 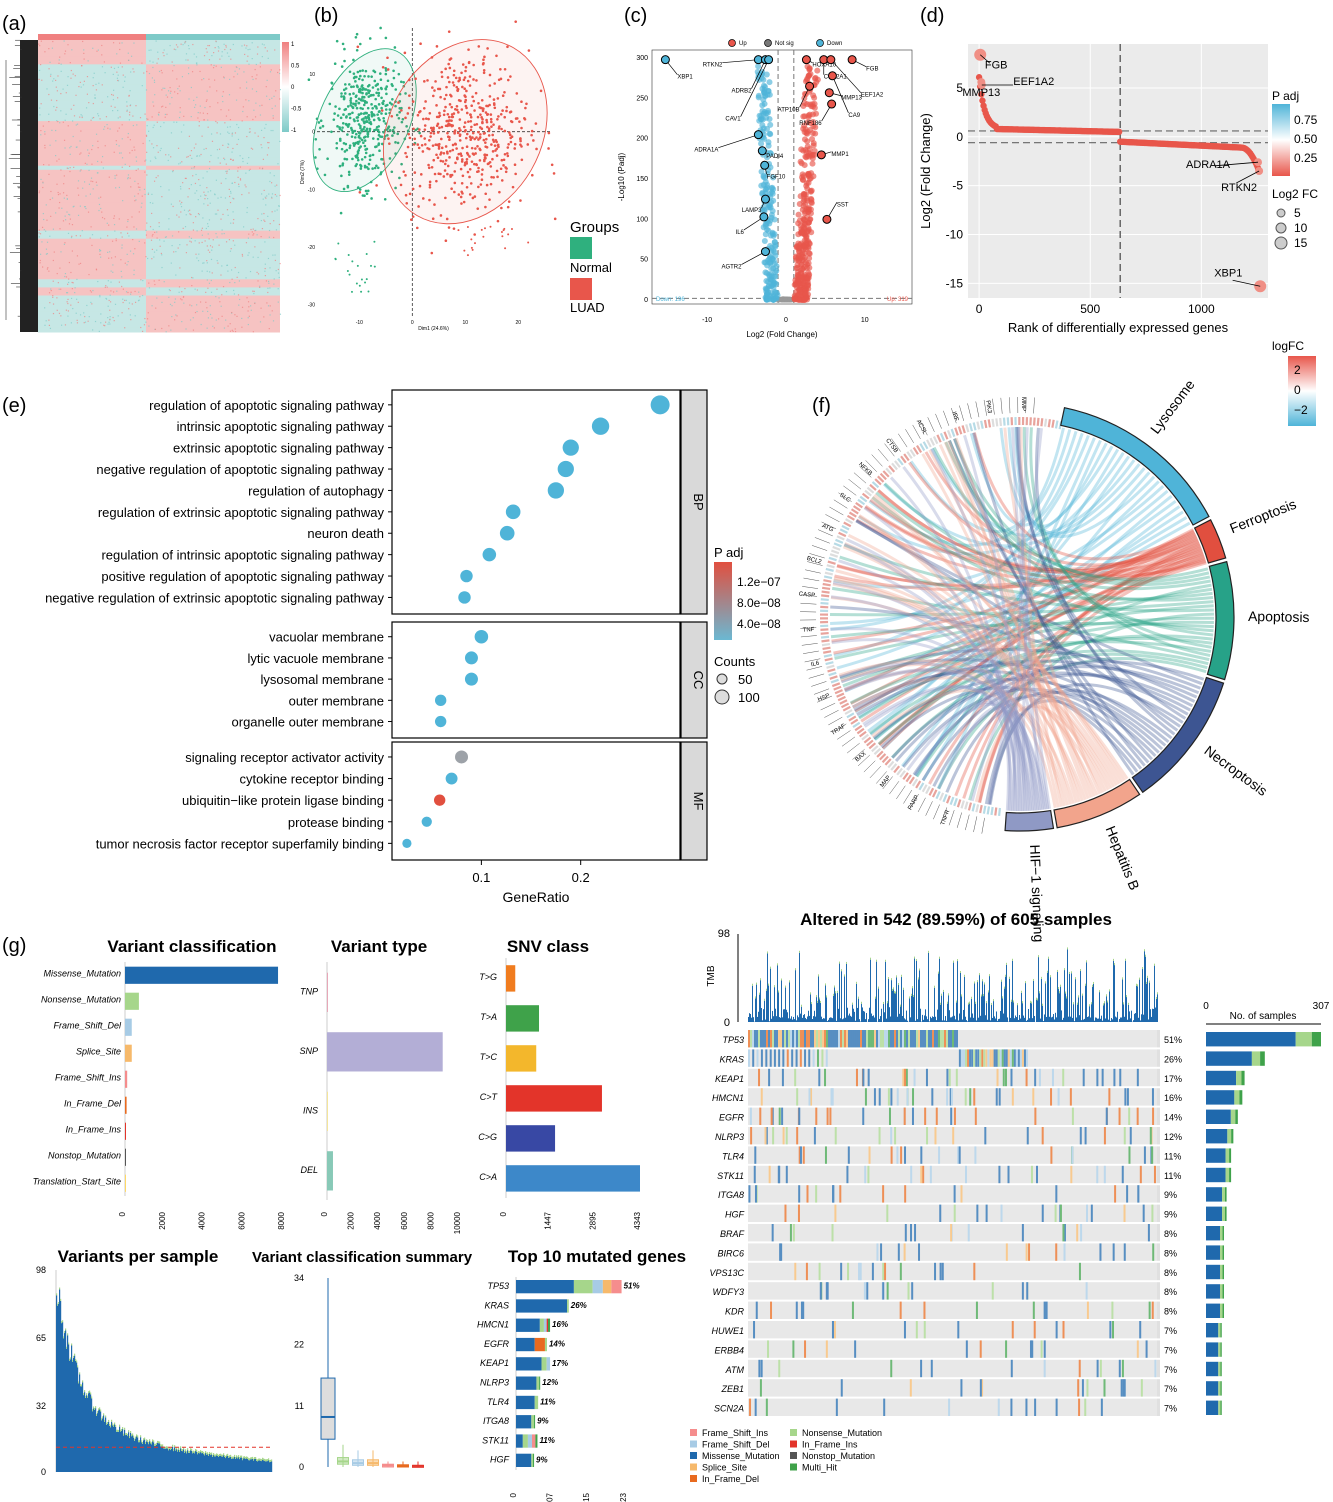 What do you see at coordinates (955, 283) in the screenshot?
I see `y-tick: -15` at bounding box center [955, 283].